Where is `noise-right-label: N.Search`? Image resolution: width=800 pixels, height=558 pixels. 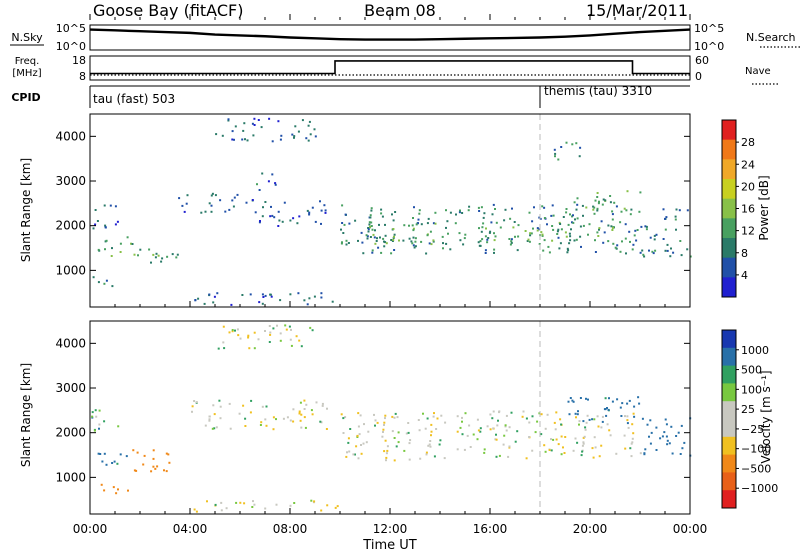
noise-right-label: N.Search is located at coordinates (771, 37).